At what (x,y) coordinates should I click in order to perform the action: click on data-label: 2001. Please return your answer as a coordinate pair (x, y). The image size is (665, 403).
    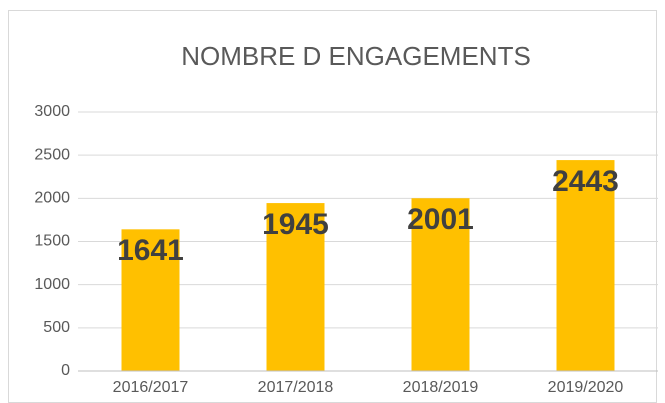
    Looking at the image, I should click on (440, 219).